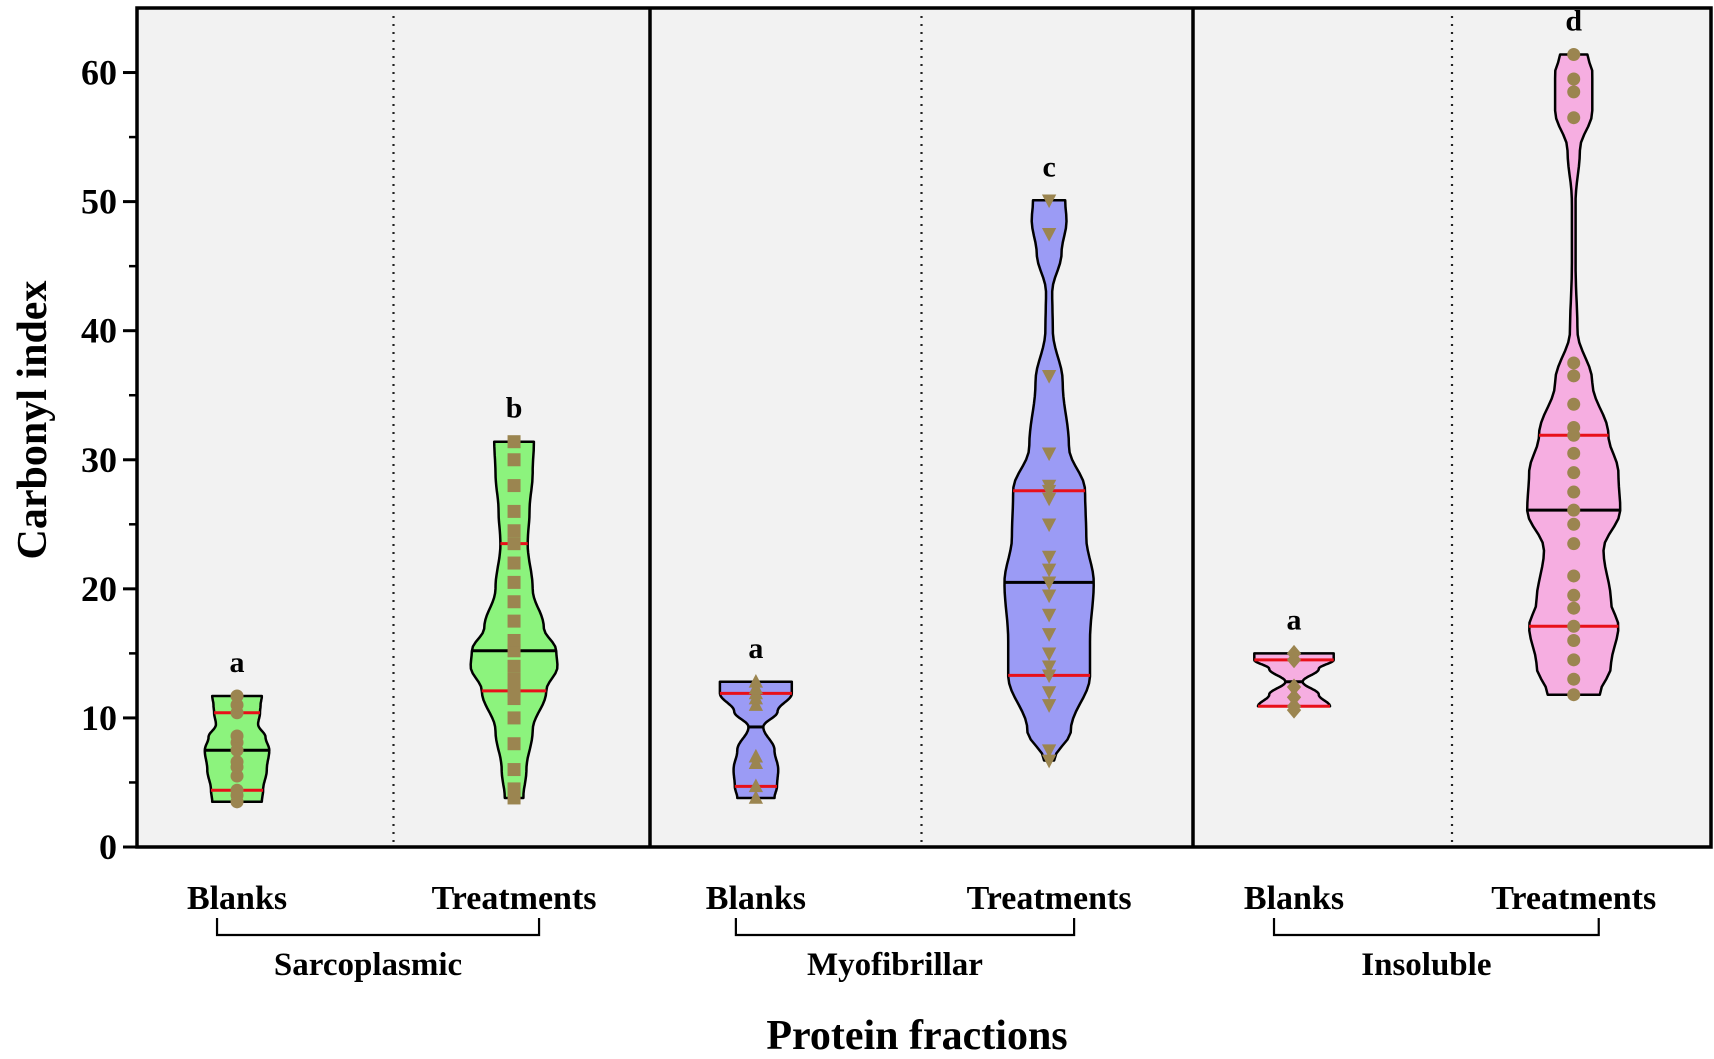 The height and width of the screenshot is (1059, 1714). What do you see at coordinates (33, 420) in the screenshot?
I see `y-axis-title: Carbonyl index` at bounding box center [33, 420].